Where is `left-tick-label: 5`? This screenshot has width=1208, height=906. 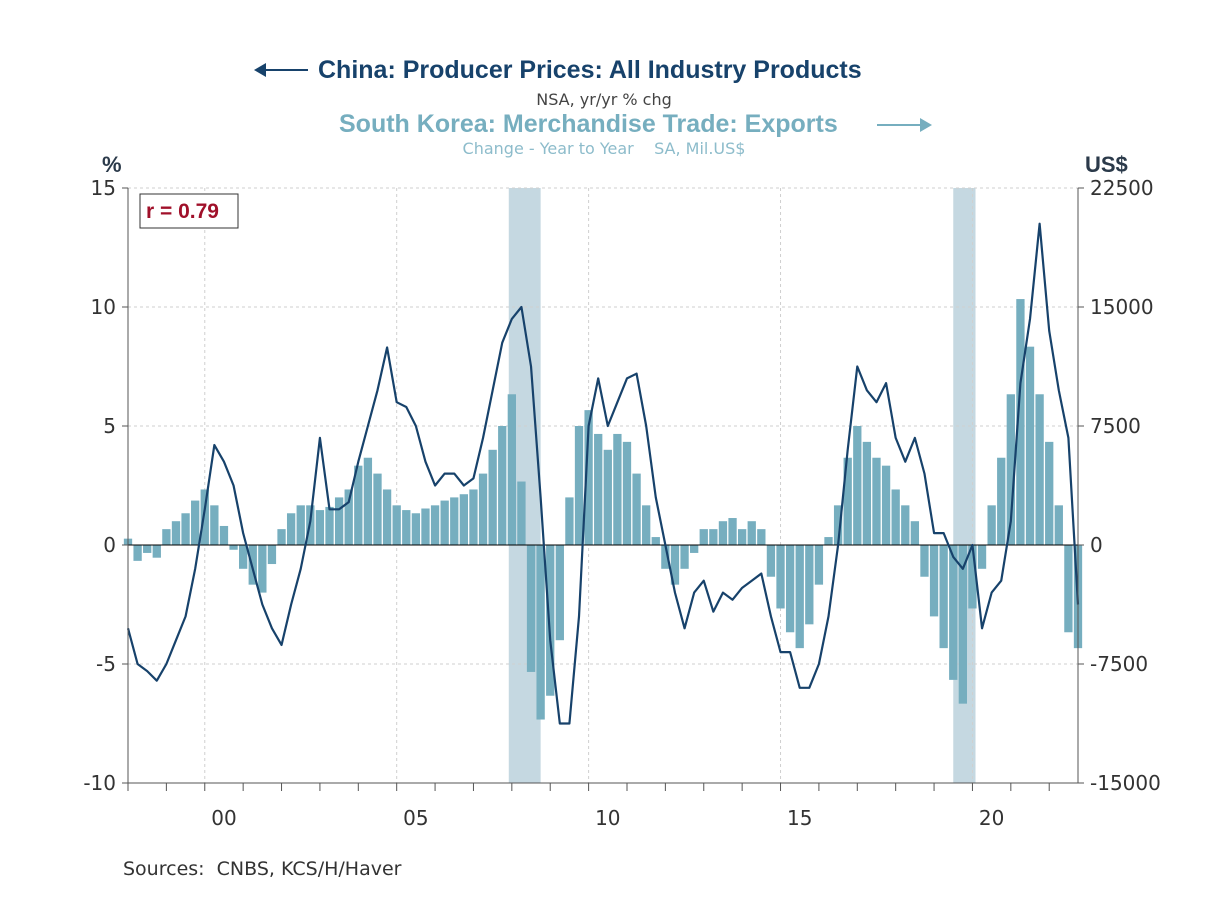
left-tick-label: 5 is located at coordinates (109, 426).